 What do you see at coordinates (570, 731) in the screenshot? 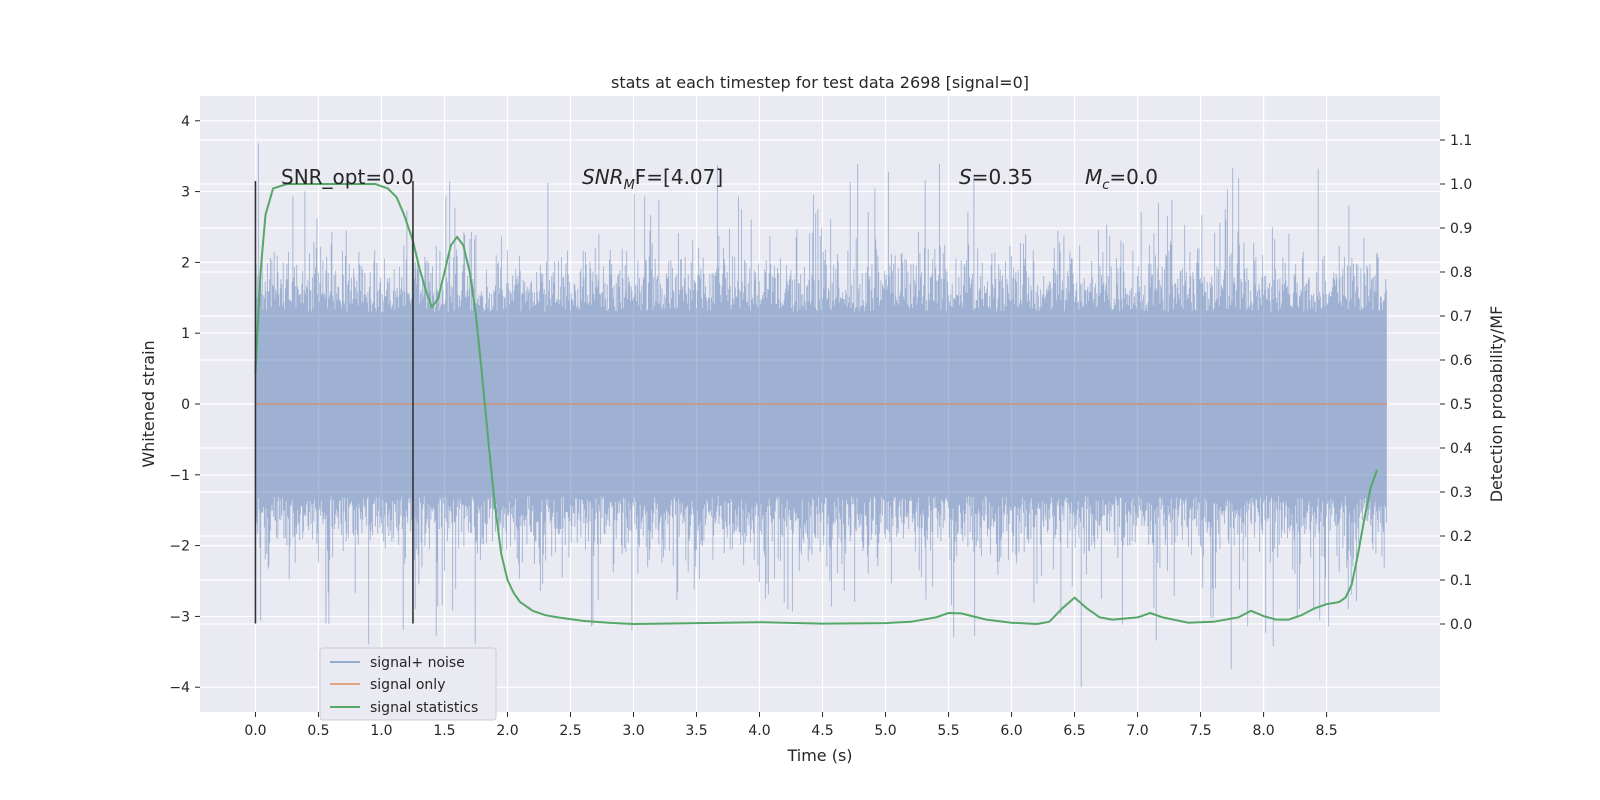
I see `x-tick-label: 2.5` at bounding box center [570, 731].